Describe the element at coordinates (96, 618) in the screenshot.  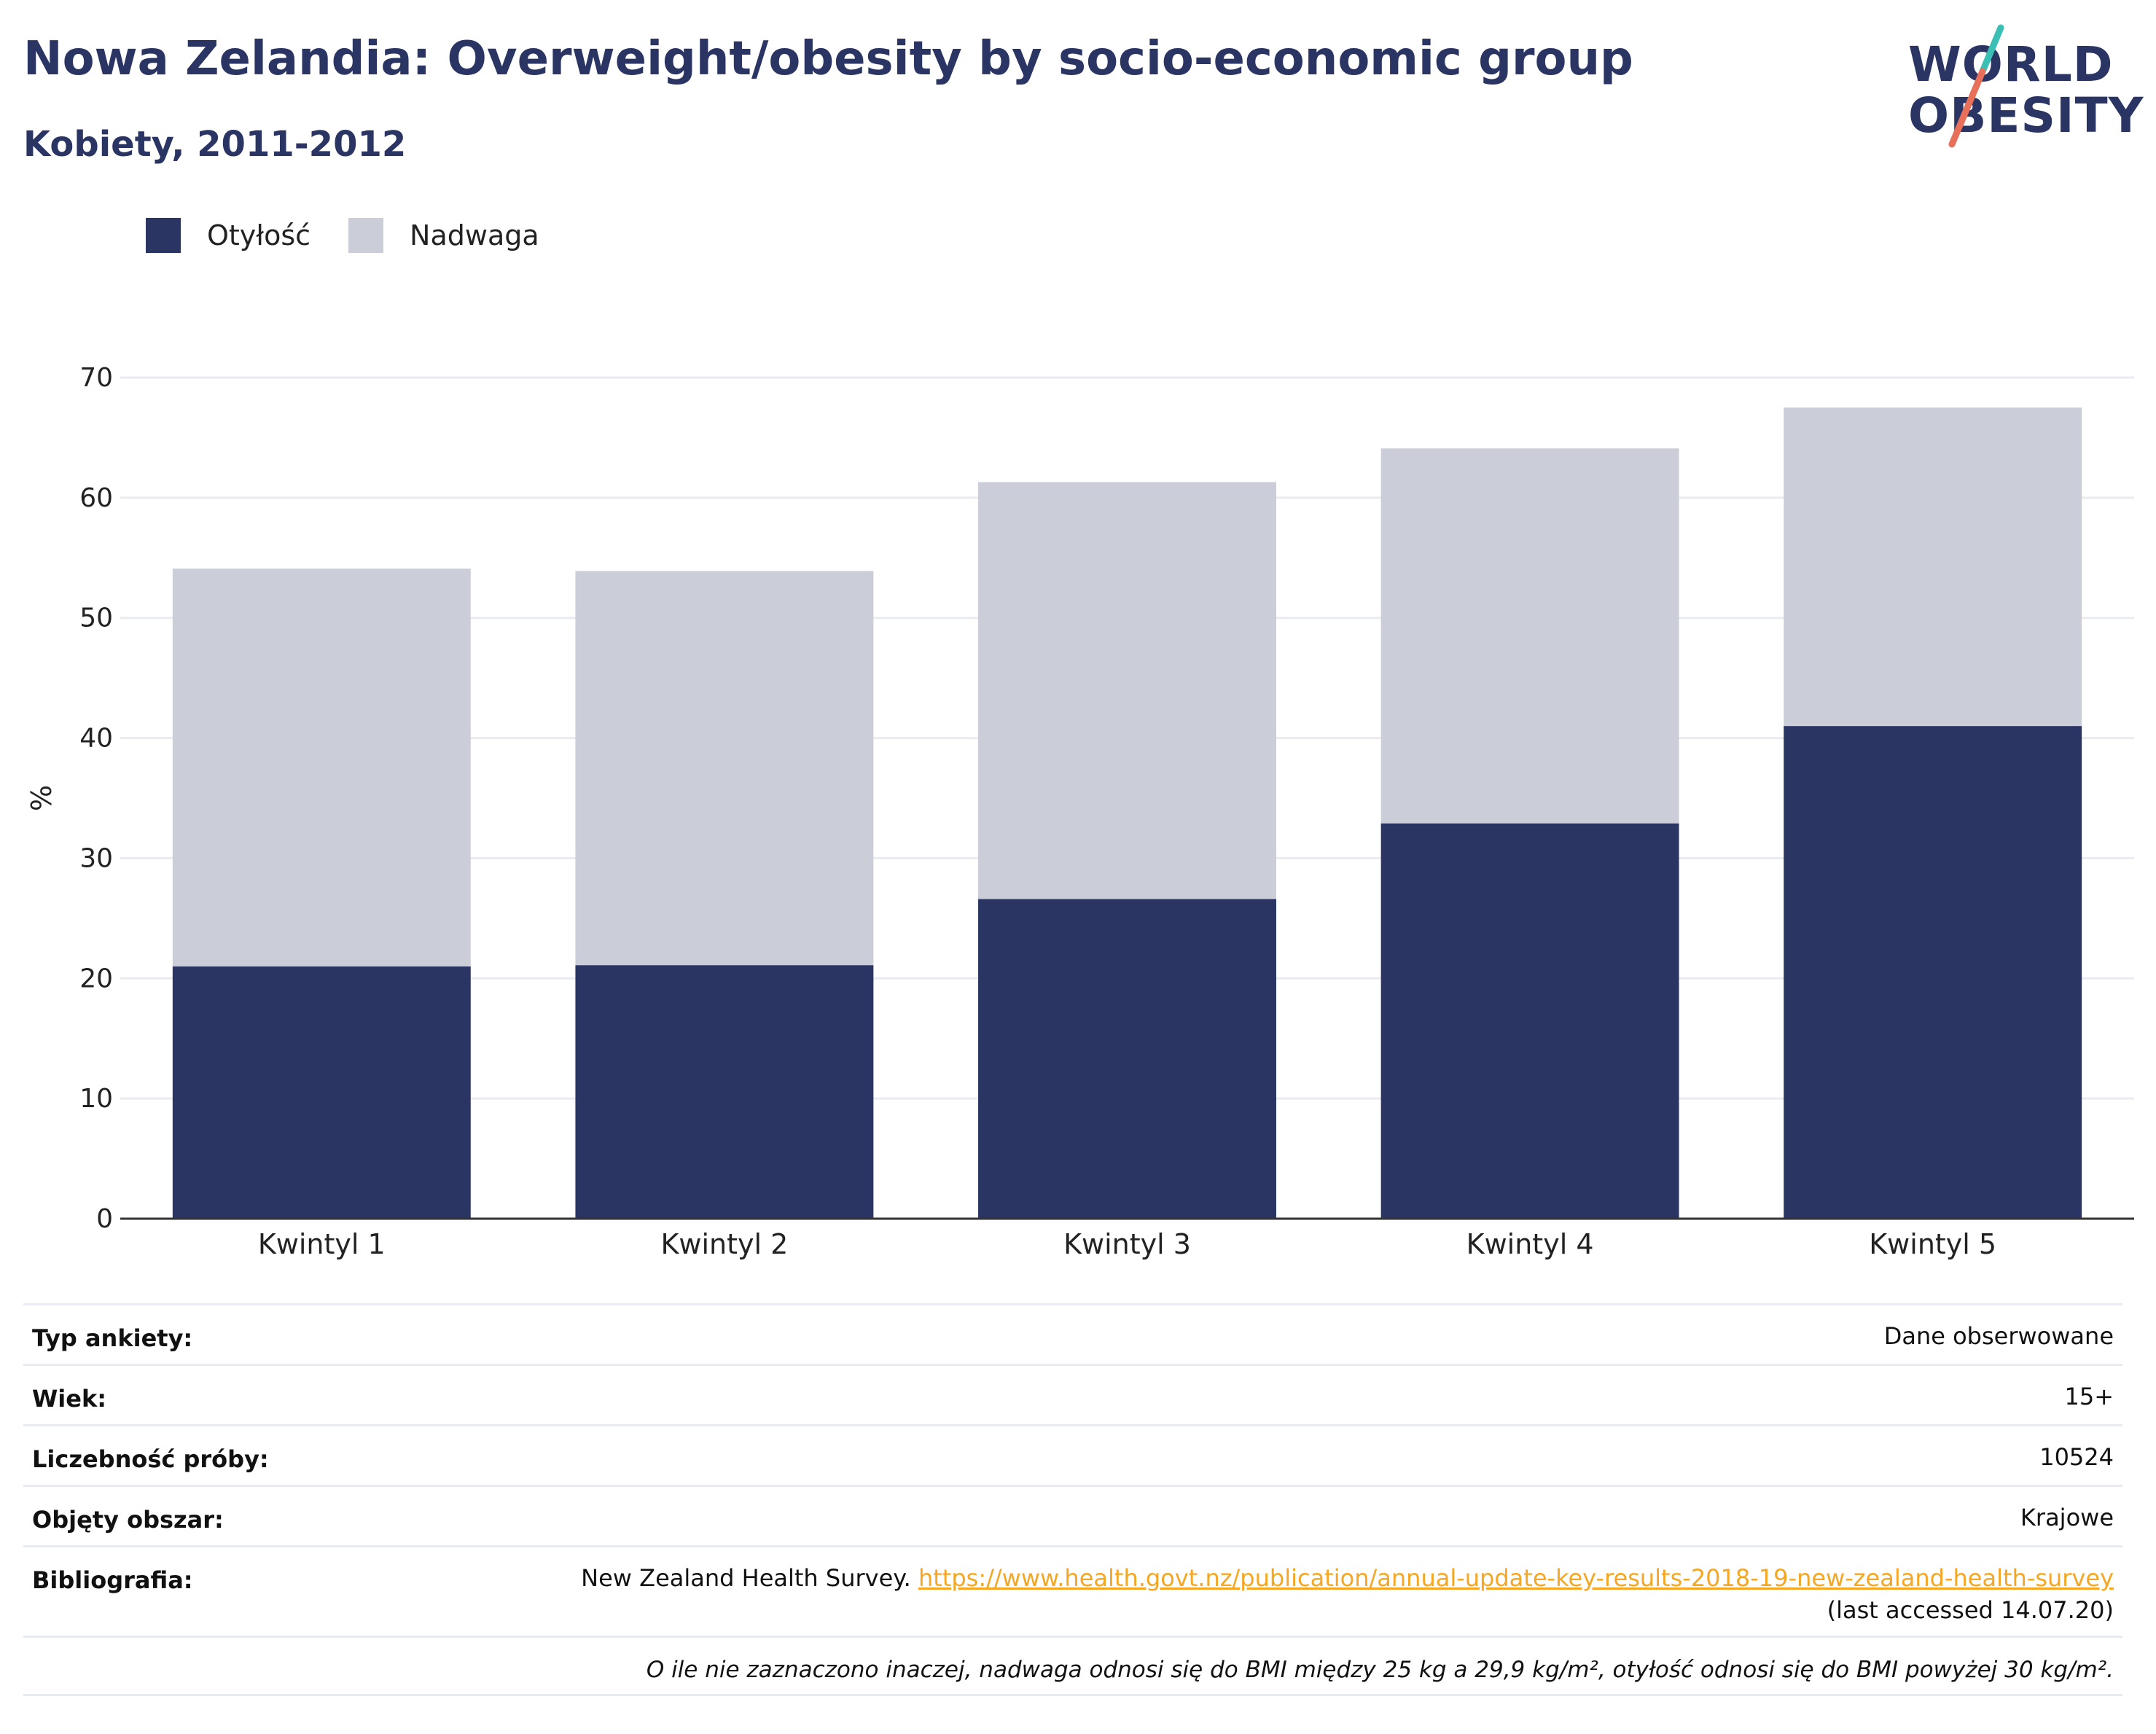
I see `y-tick-label: 50` at that location.